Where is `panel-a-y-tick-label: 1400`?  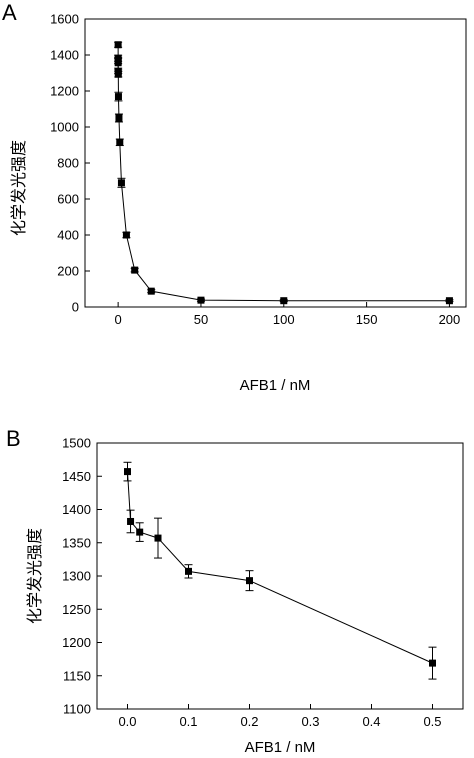
panel-a-y-tick-label: 1400 is located at coordinates (64, 55).